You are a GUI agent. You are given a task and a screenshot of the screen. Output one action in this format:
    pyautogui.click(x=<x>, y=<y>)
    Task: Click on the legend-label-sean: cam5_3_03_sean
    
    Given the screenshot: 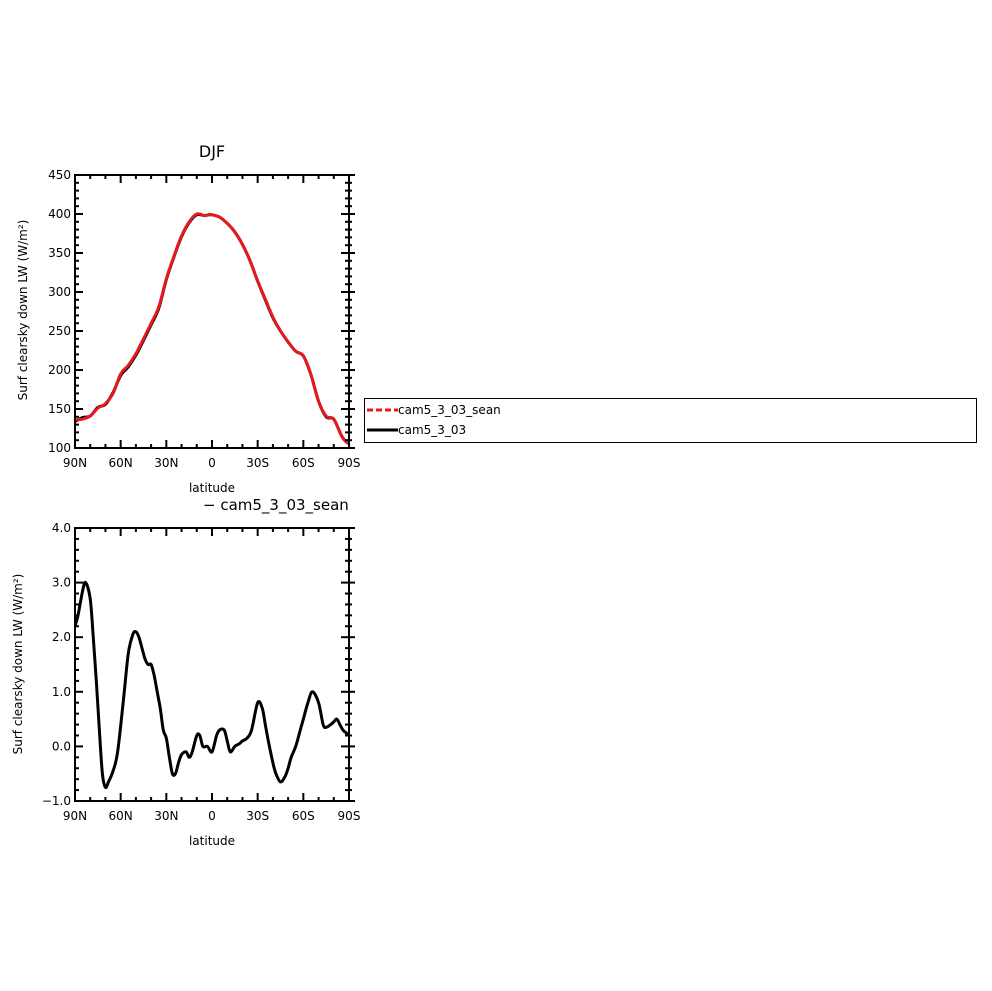 What is the action you would take?
    pyautogui.click(x=449, y=410)
    